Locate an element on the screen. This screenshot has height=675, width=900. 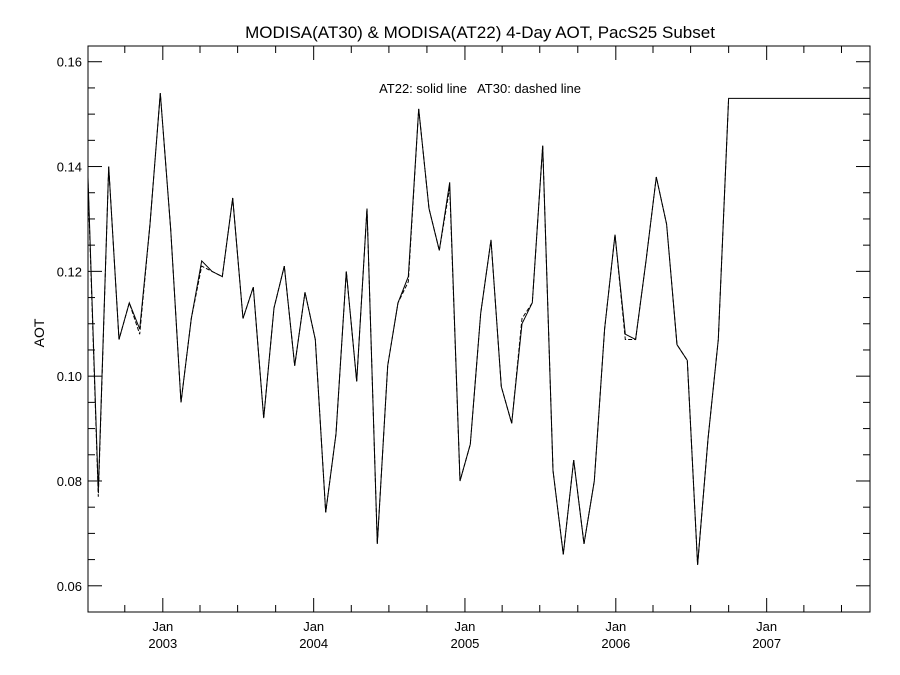
x-tick-year-label: 2003 is located at coordinates (162, 643).